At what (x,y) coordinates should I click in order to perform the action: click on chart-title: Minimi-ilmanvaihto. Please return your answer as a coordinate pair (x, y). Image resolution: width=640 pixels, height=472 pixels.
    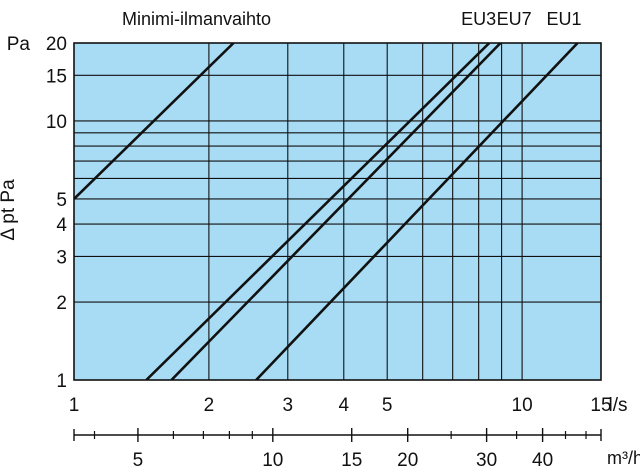
    Looking at the image, I should click on (196, 19).